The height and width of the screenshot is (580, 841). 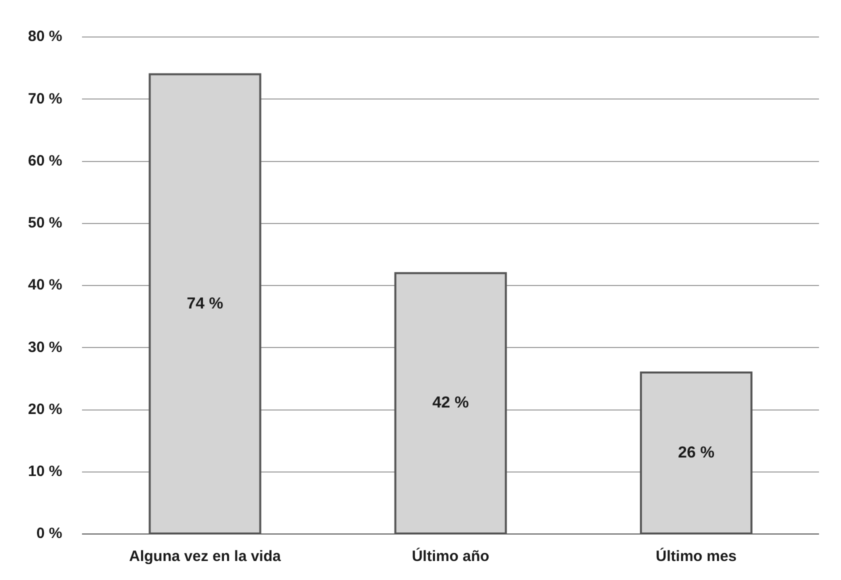 I want to click on y-tick-label: 80 %, so click(x=45, y=37).